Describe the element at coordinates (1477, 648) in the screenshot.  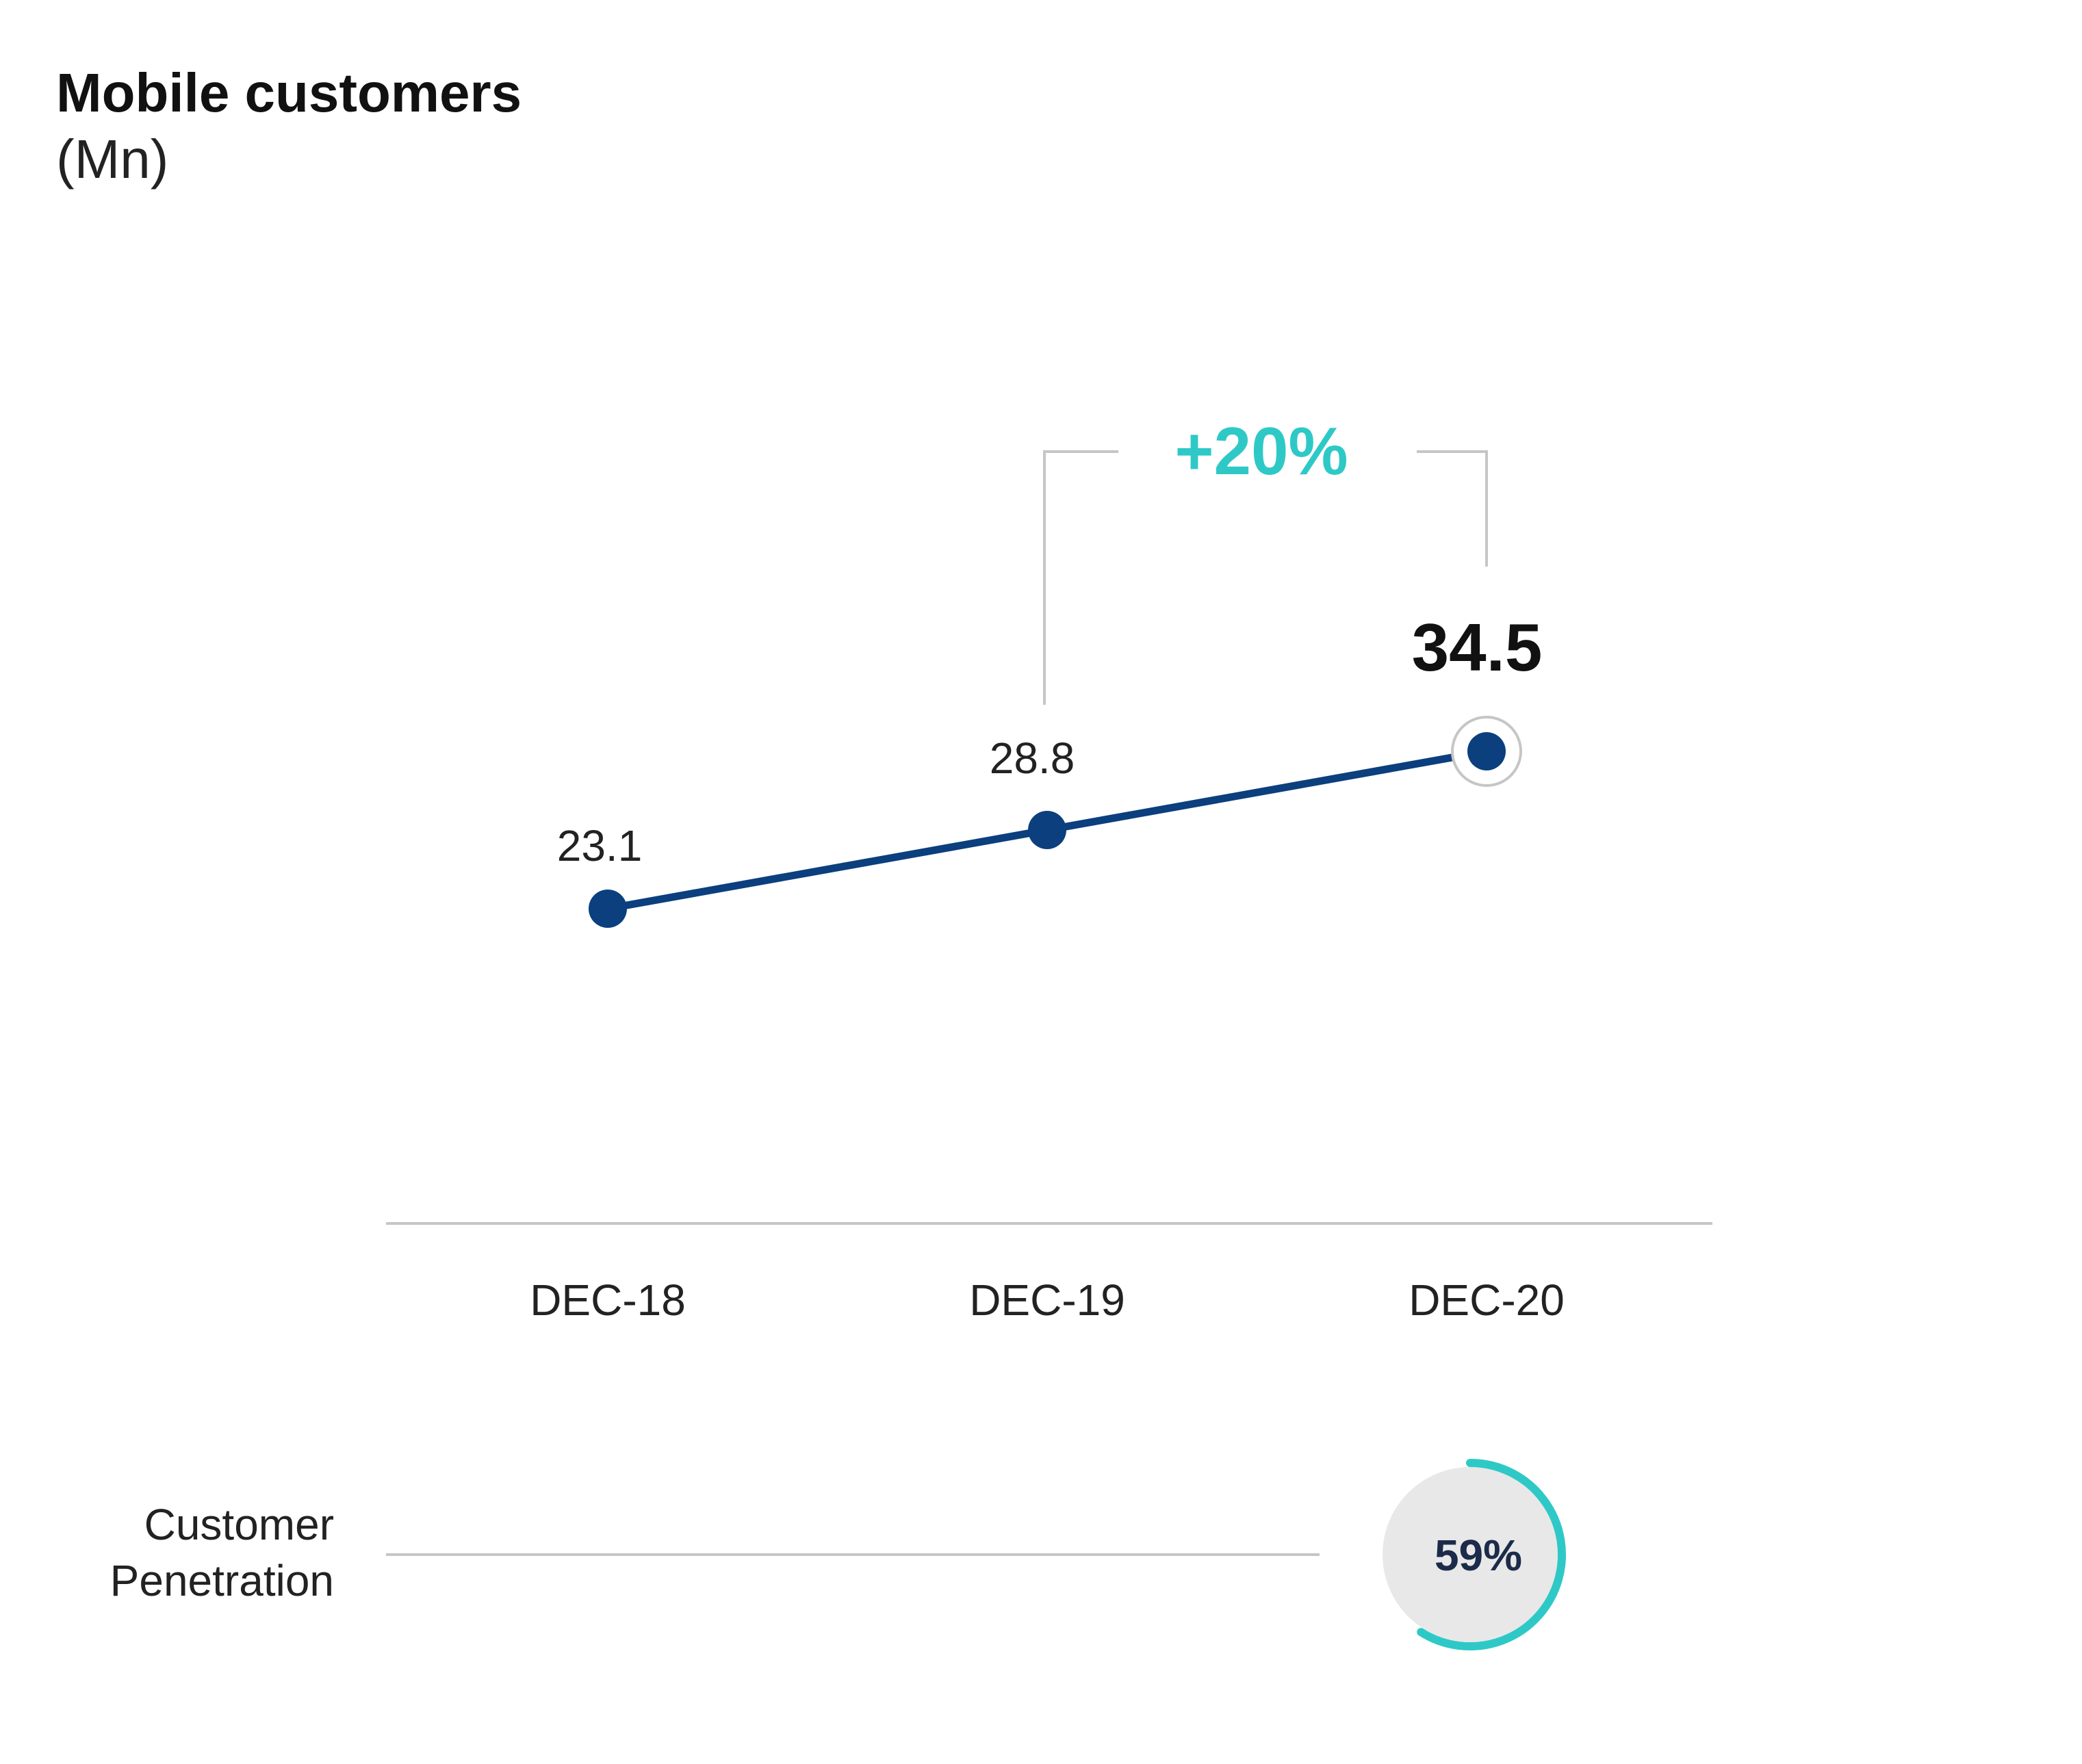
I see `data-label-dec-20: 34.5` at that location.